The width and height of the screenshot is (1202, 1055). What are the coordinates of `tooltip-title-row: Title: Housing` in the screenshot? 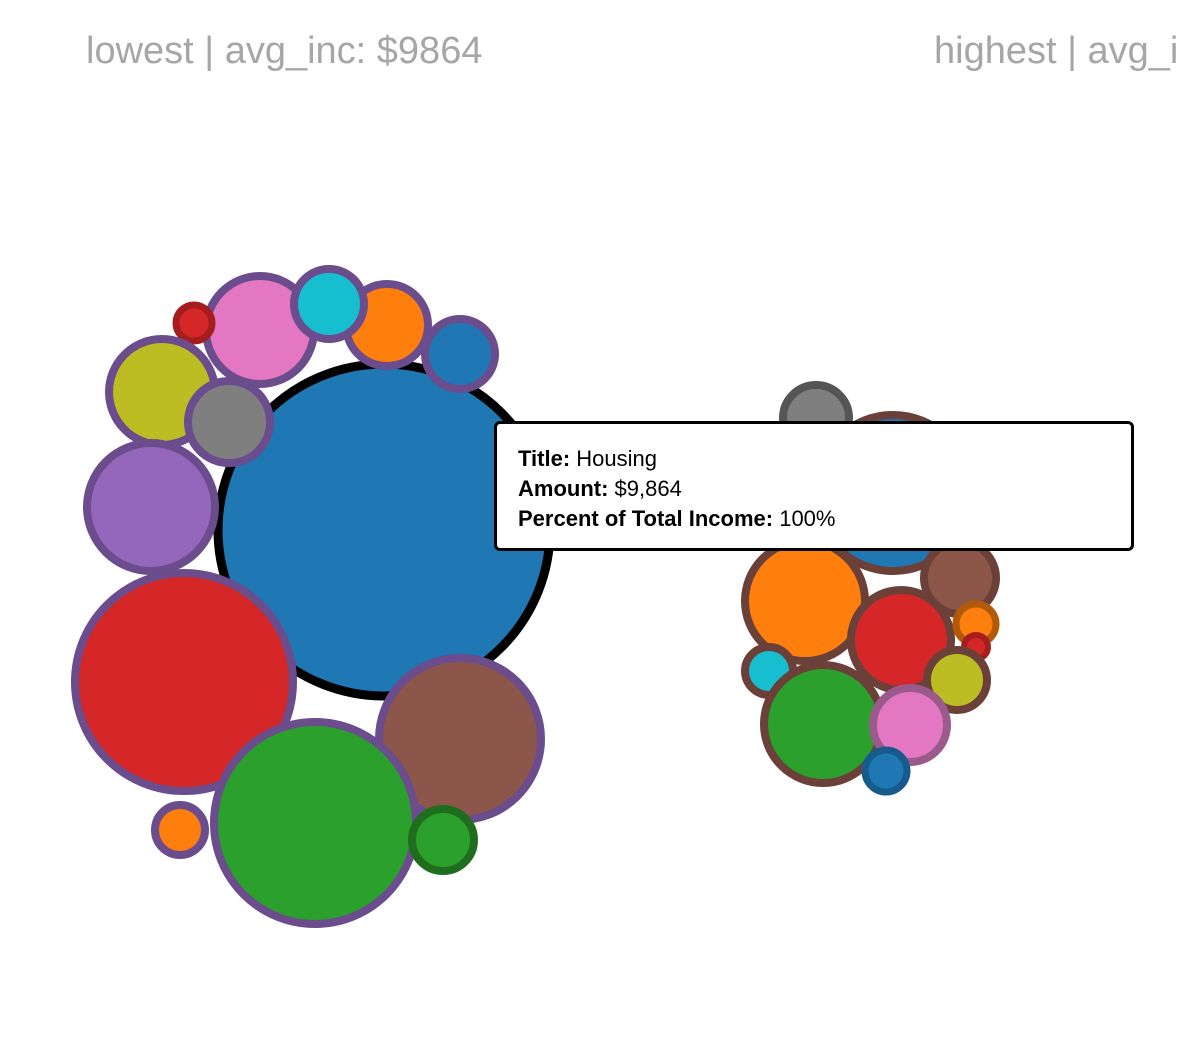 It's located at (824, 459).